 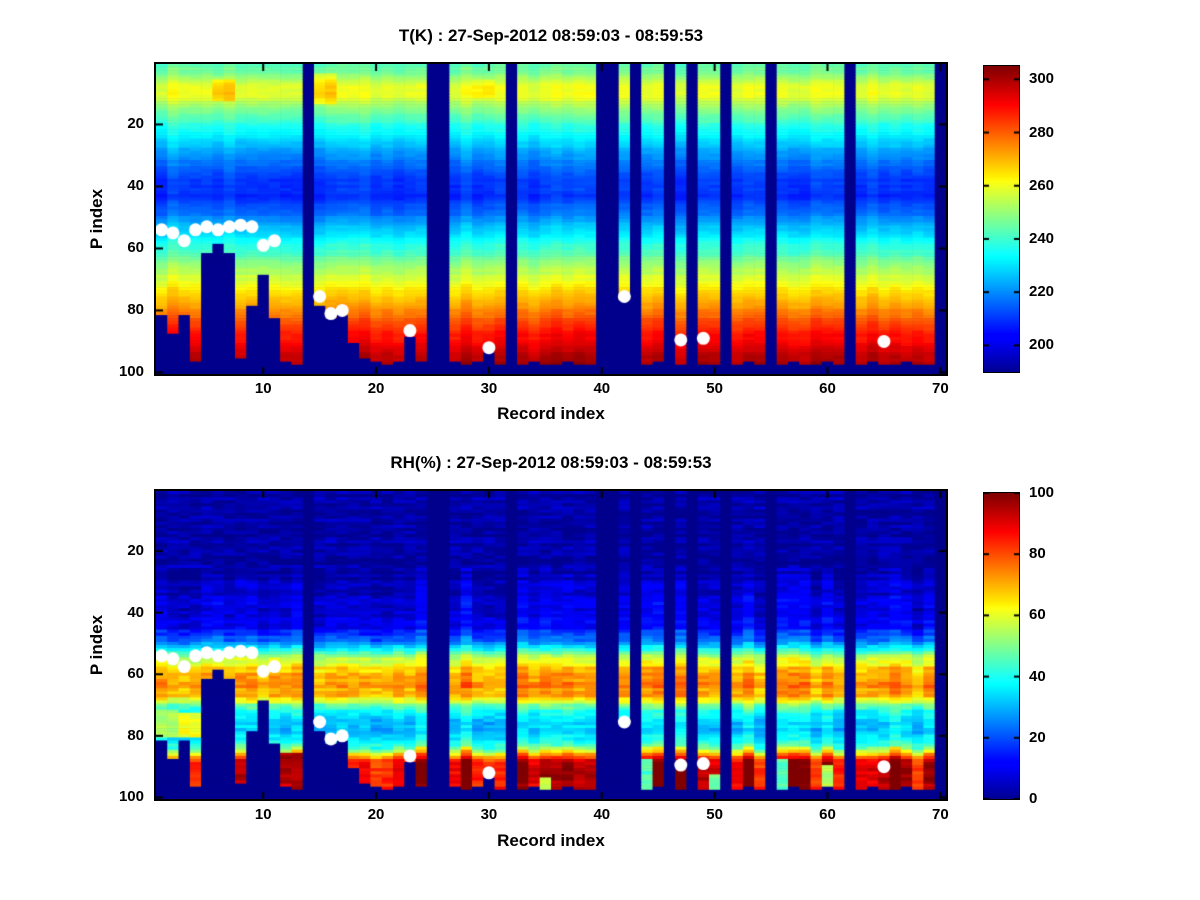 I want to click on humidity-x-axis-label: Record index, so click(x=551, y=840).